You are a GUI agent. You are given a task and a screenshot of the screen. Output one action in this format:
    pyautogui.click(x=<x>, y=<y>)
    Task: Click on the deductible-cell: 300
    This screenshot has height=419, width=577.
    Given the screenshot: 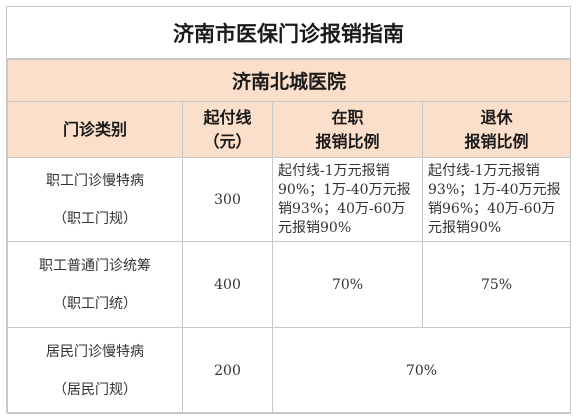 What is the action you would take?
    pyautogui.click(x=227, y=199)
    